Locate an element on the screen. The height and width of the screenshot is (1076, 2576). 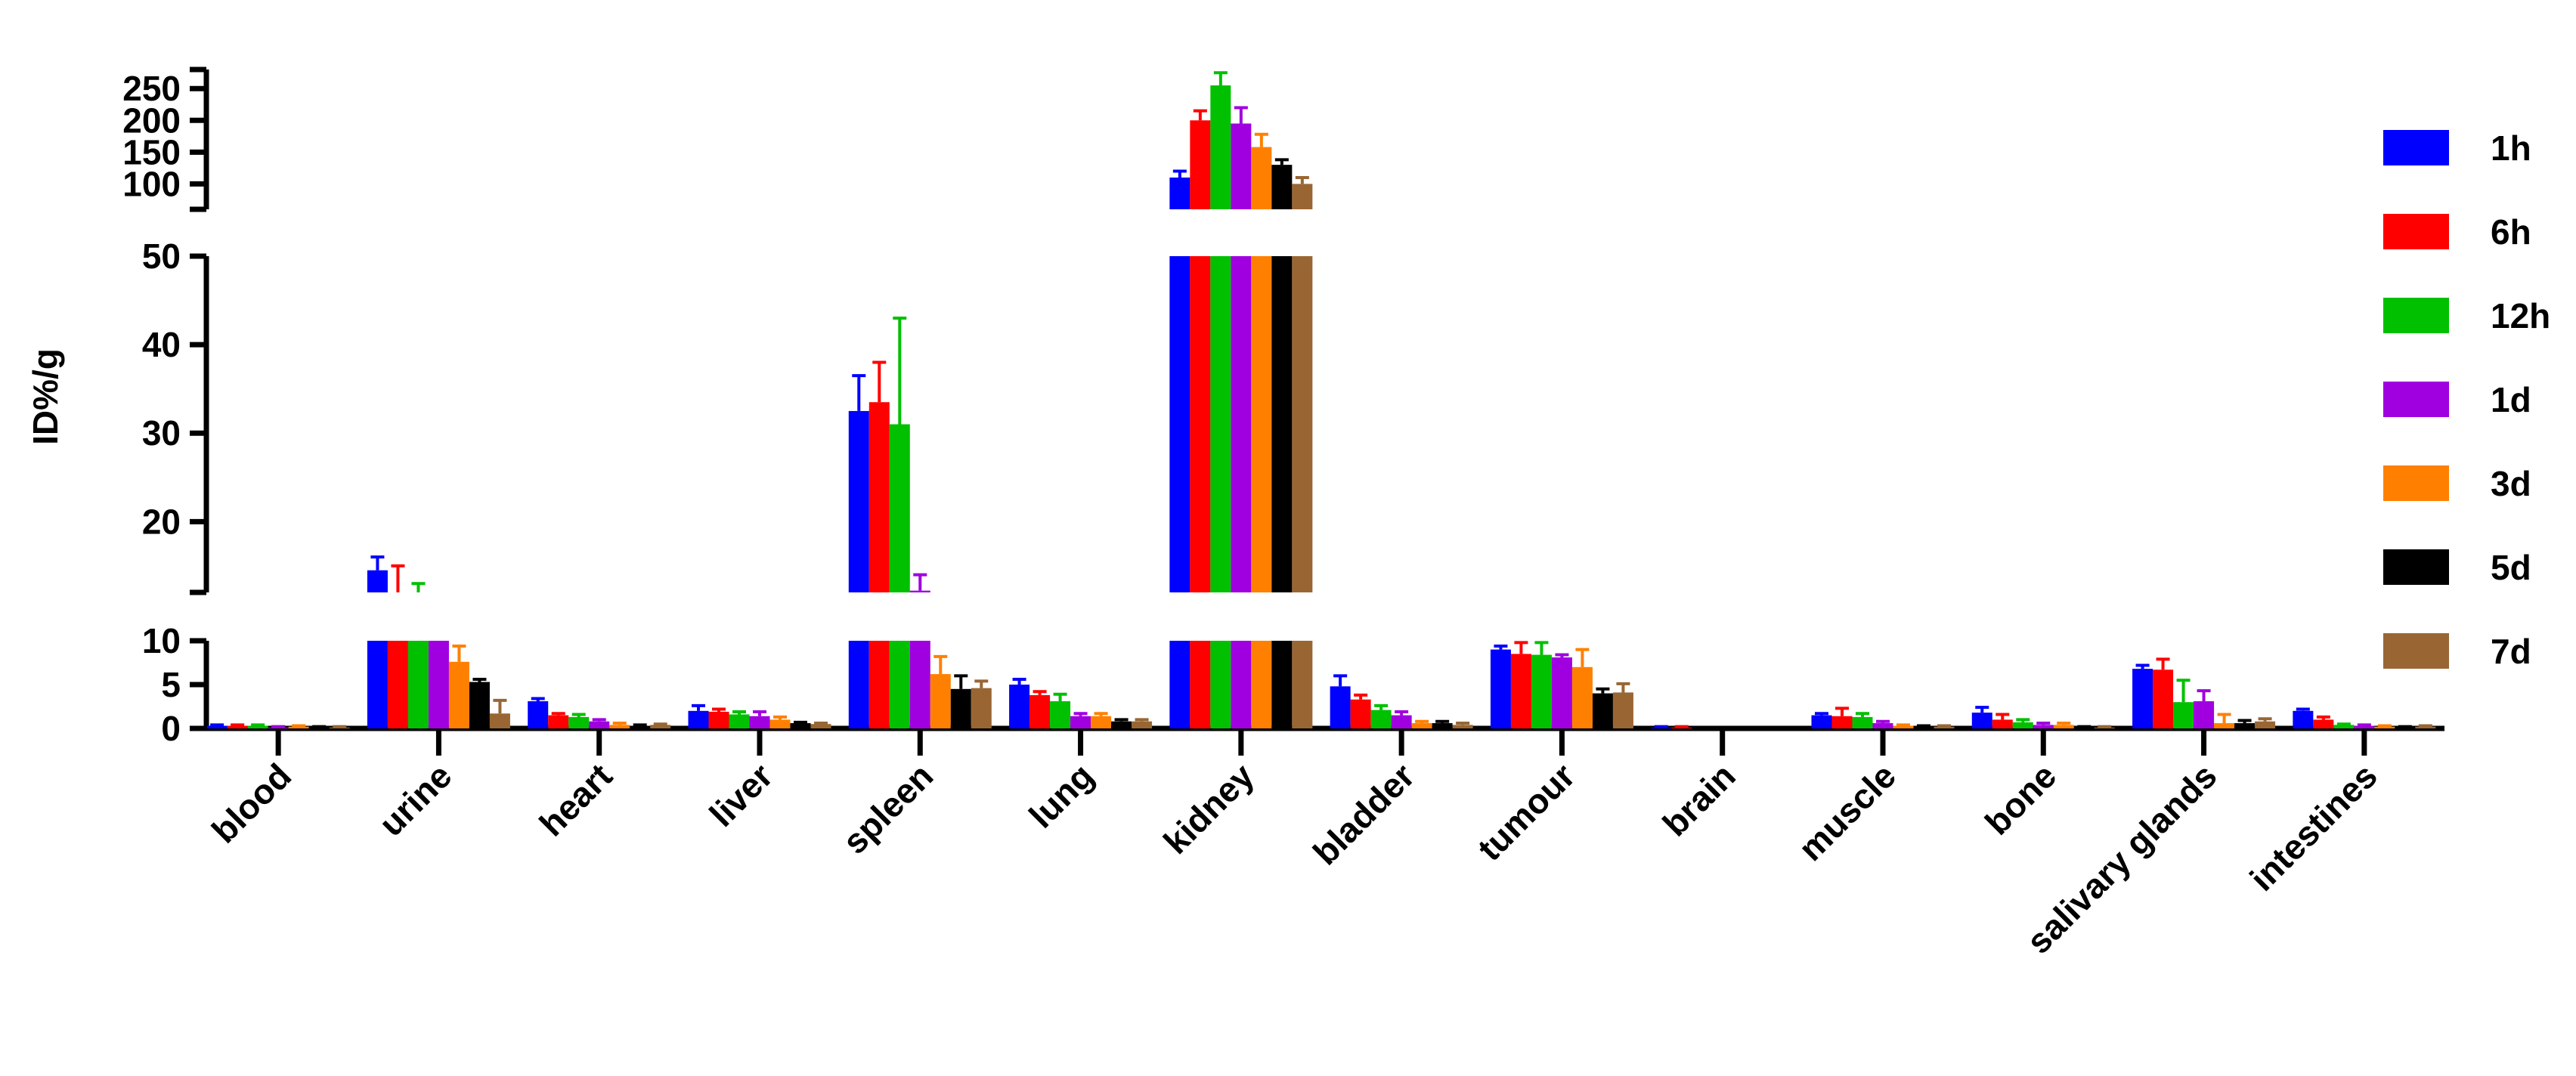
y-axis-label: ID%/g is located at coordinates (45, 396).